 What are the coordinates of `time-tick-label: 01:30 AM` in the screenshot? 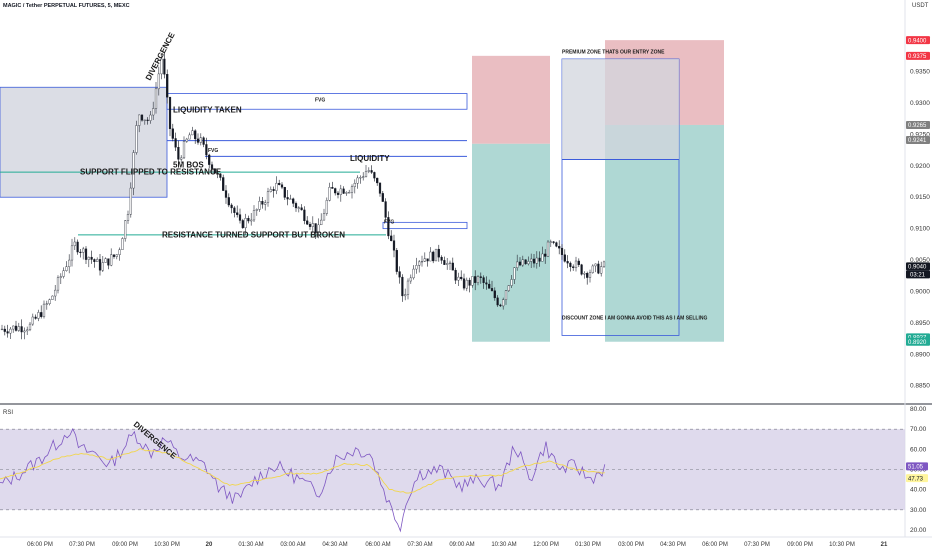 It's located at (250, 545).